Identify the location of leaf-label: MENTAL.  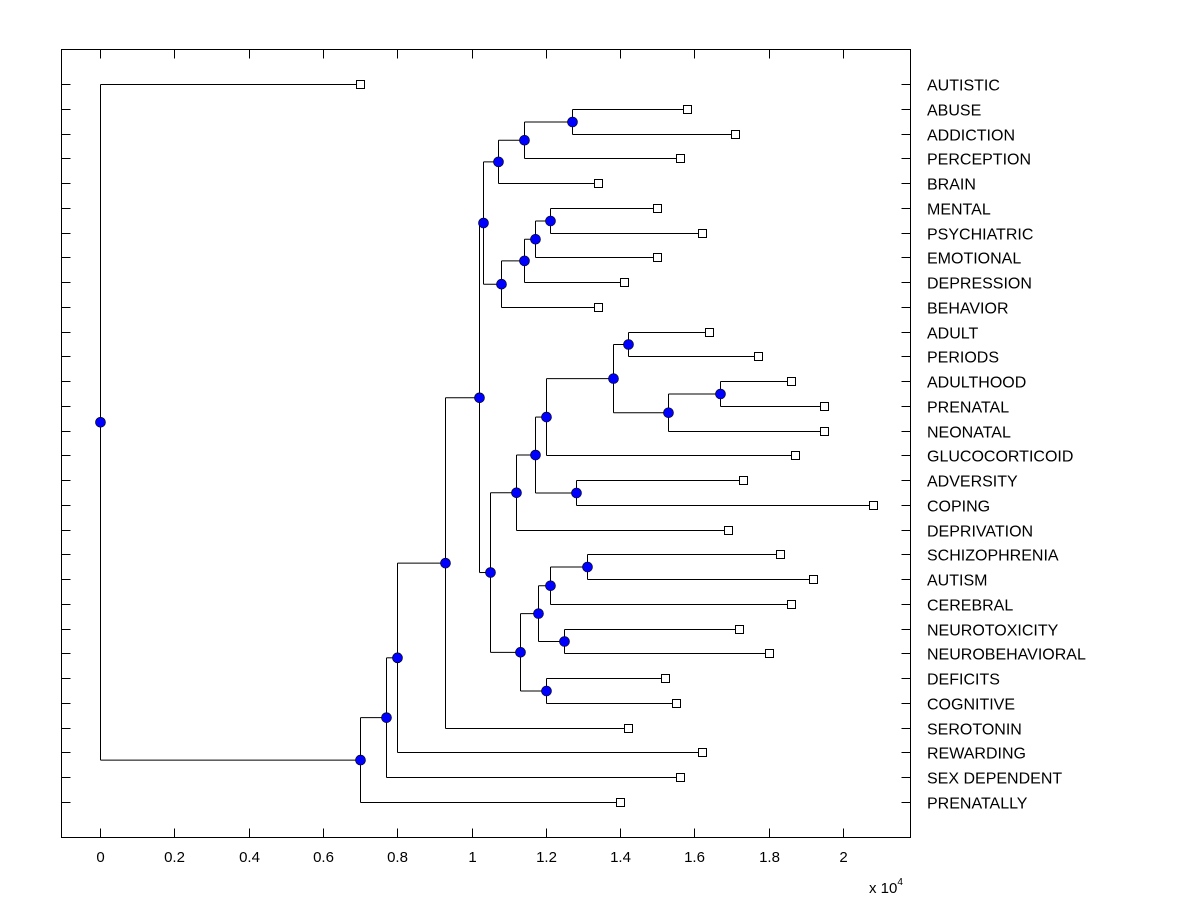
(959, 210).